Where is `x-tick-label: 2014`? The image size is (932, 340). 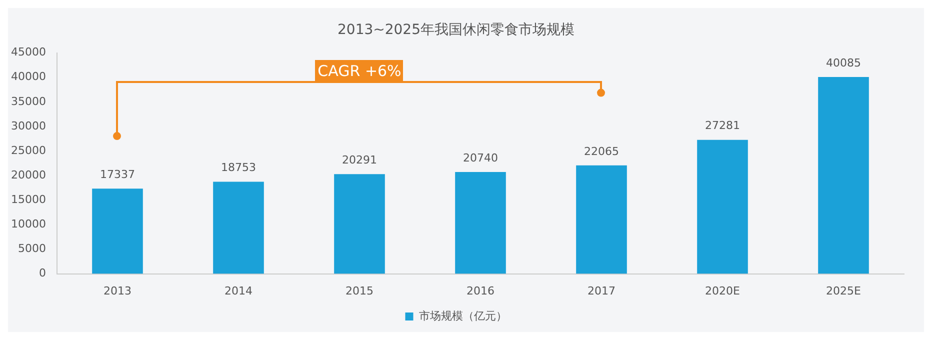 x-tick-label: 2014 is located at coordinates (238, 291).